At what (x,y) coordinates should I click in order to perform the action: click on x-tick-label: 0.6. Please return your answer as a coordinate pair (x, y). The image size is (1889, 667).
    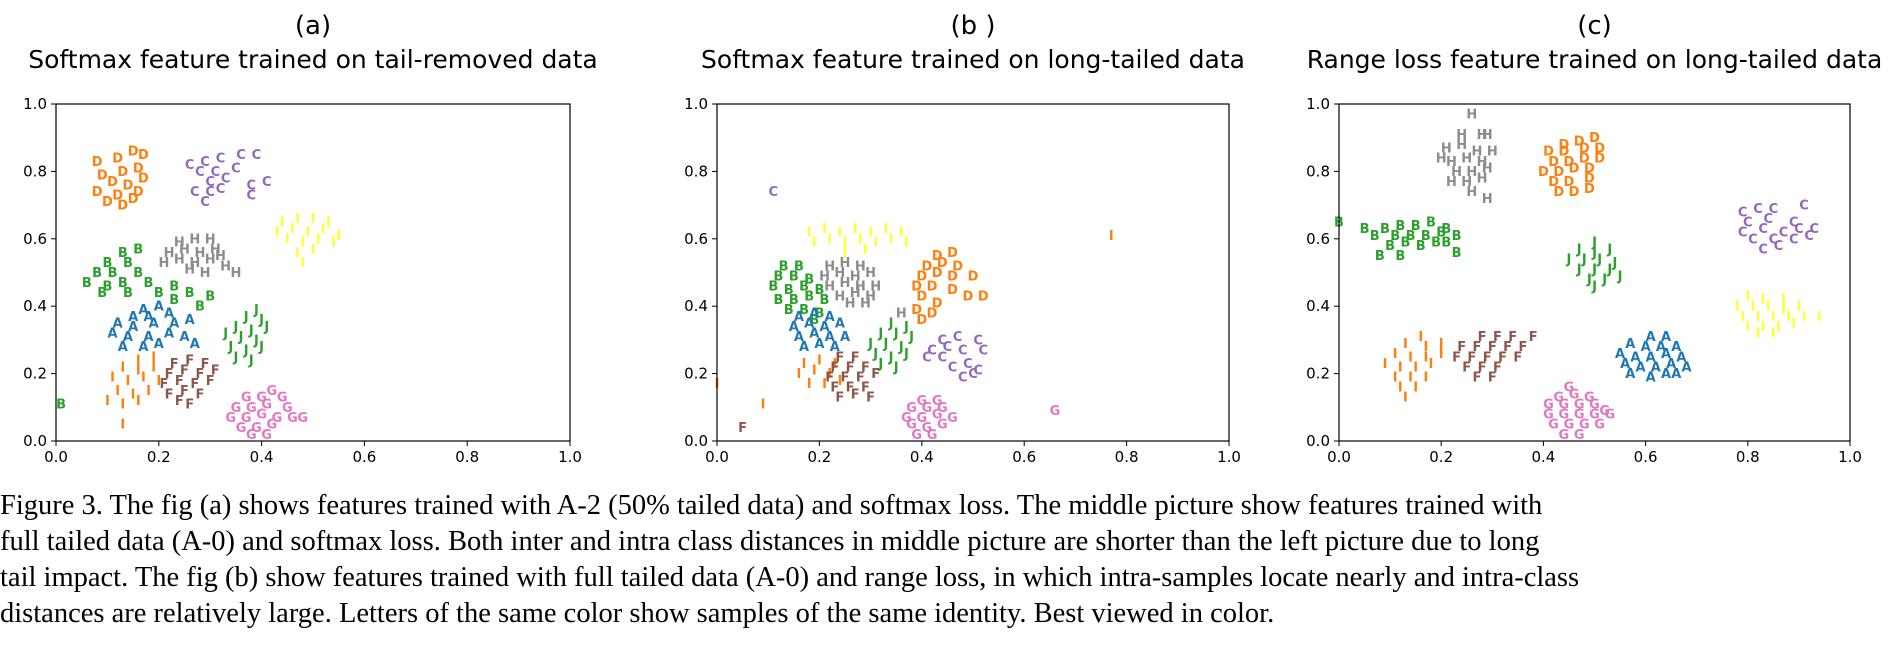
    Looking at the image, I should click on (1646, 457).